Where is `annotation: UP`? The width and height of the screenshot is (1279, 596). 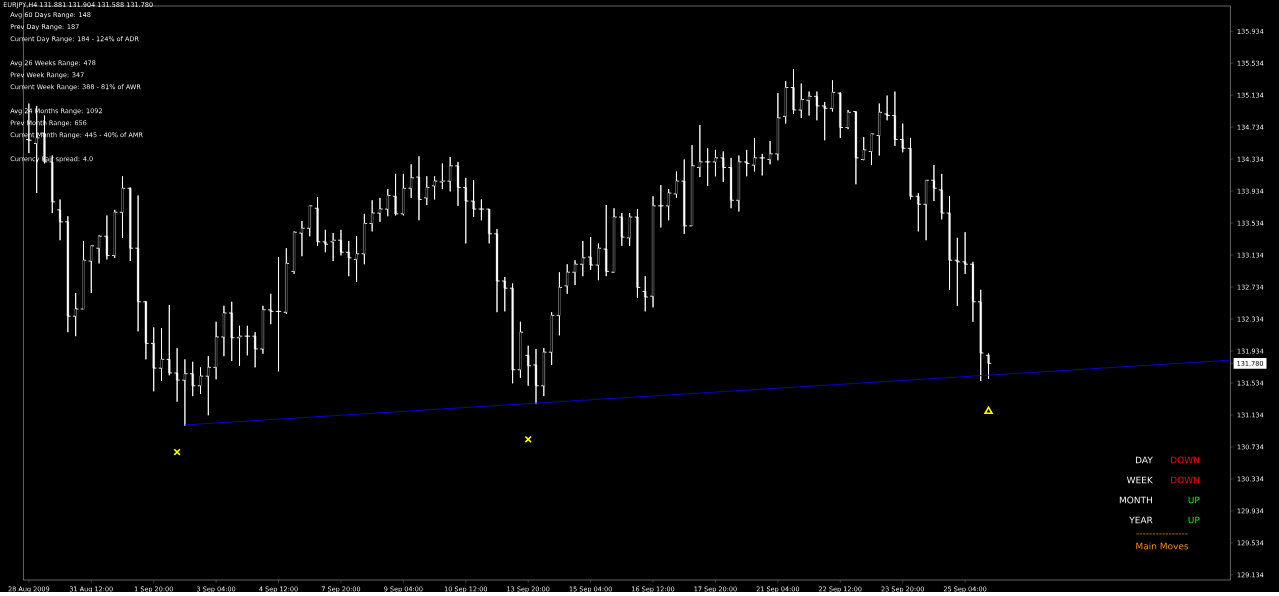
annotation: UP is located at coordinates (1194, 520).